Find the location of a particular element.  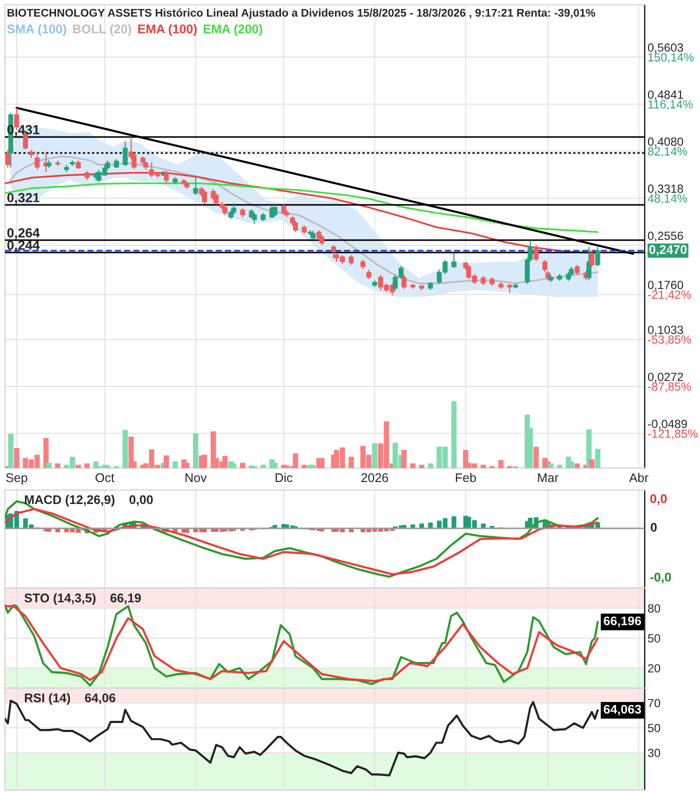

data-label: 66,196 is located at coordinates (623, 622).